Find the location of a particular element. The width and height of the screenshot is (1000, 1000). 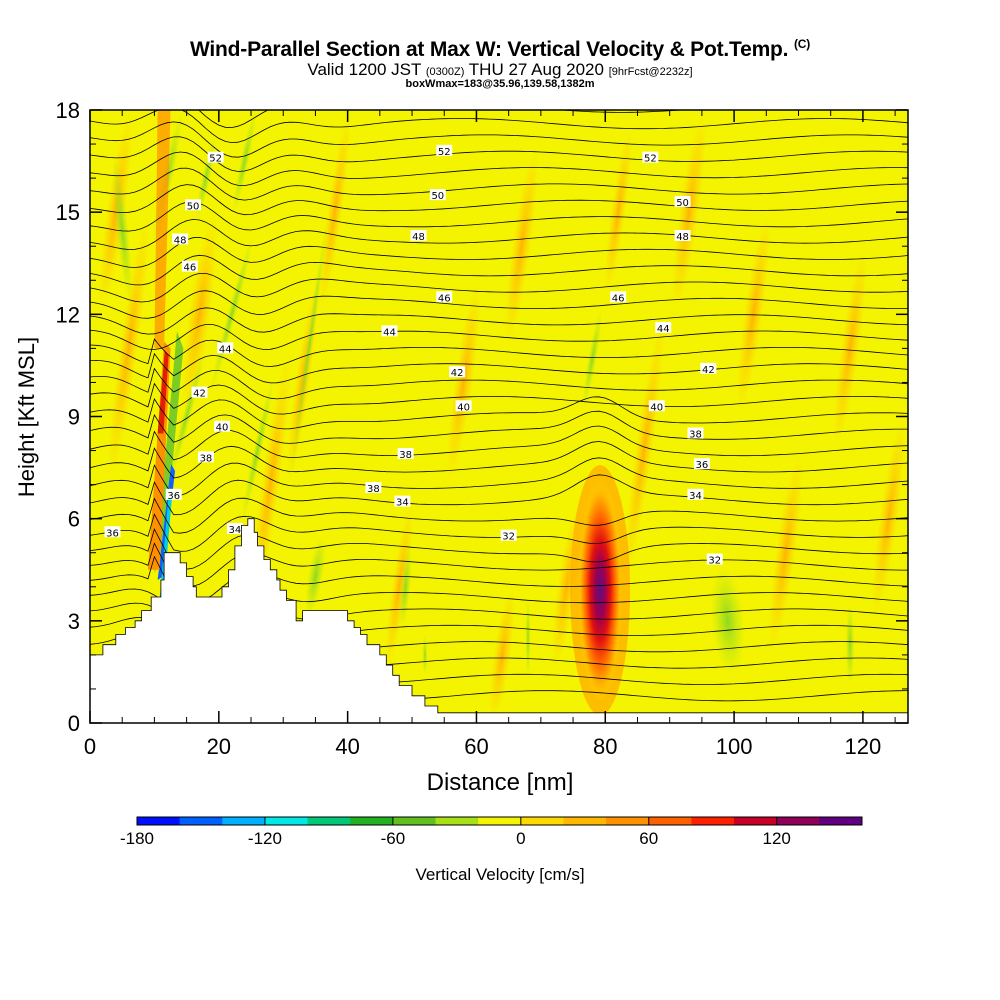

isentrope-label: 52 is located at coordinates (650, 158).